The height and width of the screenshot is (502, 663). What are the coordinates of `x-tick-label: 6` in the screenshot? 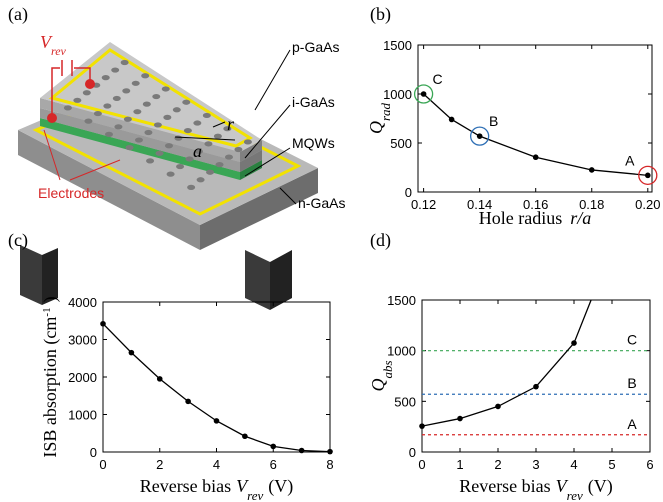 It's located at (273, 464).